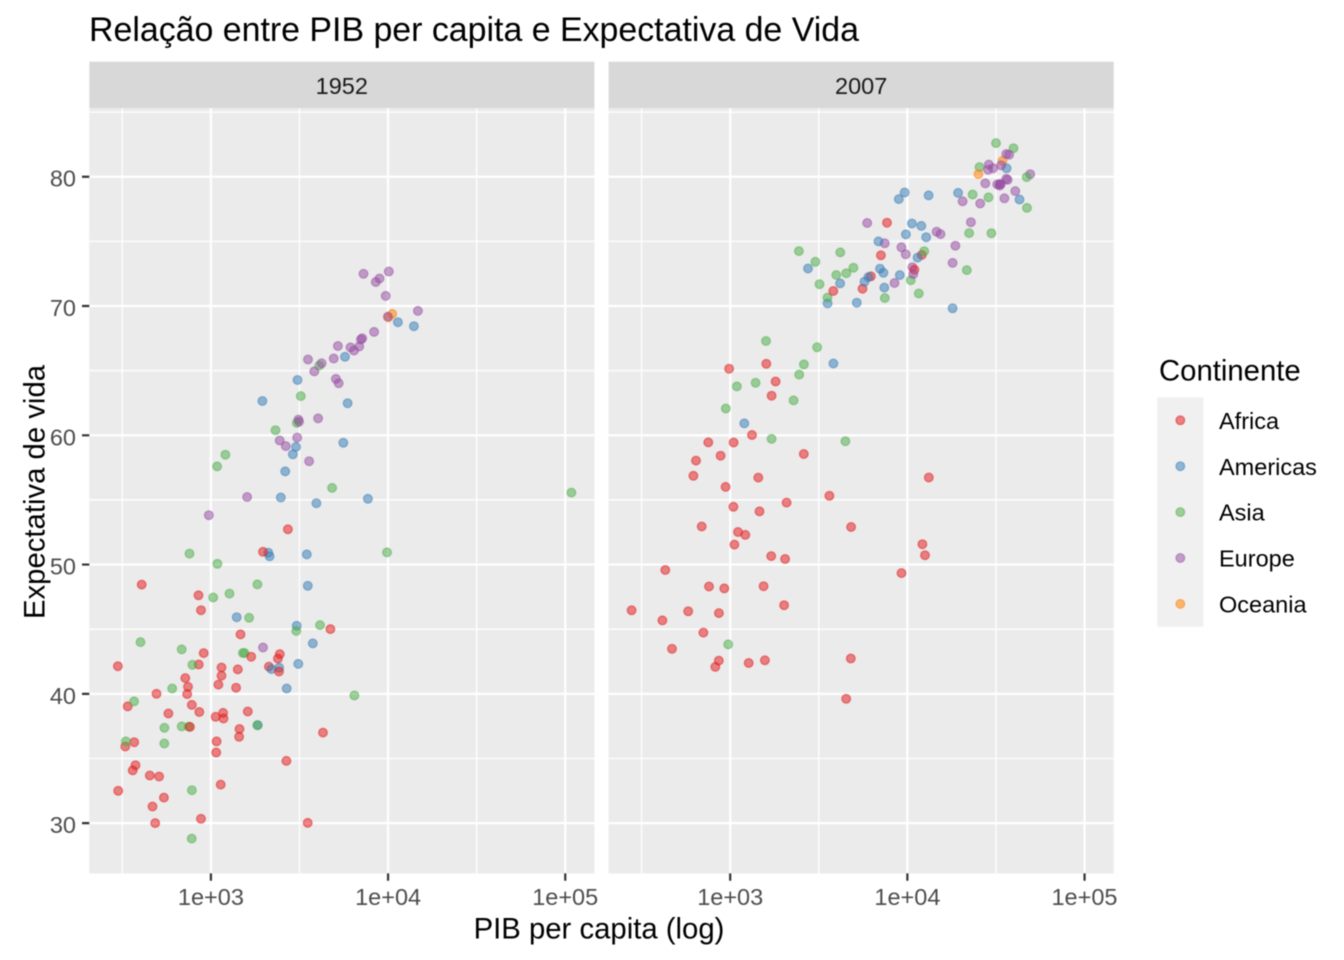 The width and height of the screenshot is (1344, 960). I want to click on svg-text: 60, so click(63, 437).